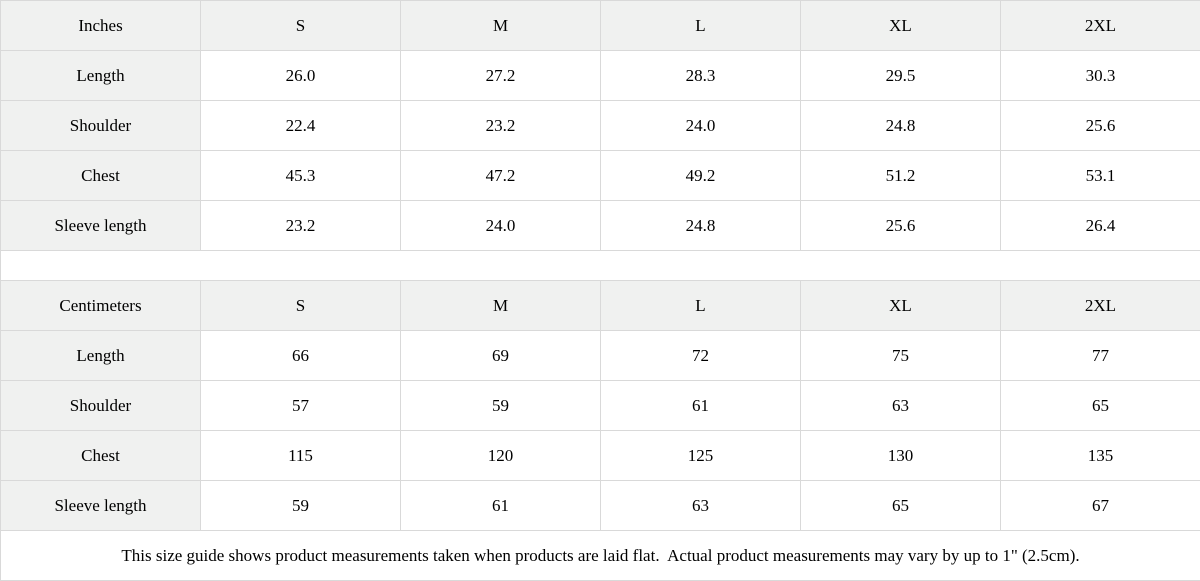 The width and height of the screenshot is (1200, 581). I want to click on inches-size-s: S, so click(301, 26).